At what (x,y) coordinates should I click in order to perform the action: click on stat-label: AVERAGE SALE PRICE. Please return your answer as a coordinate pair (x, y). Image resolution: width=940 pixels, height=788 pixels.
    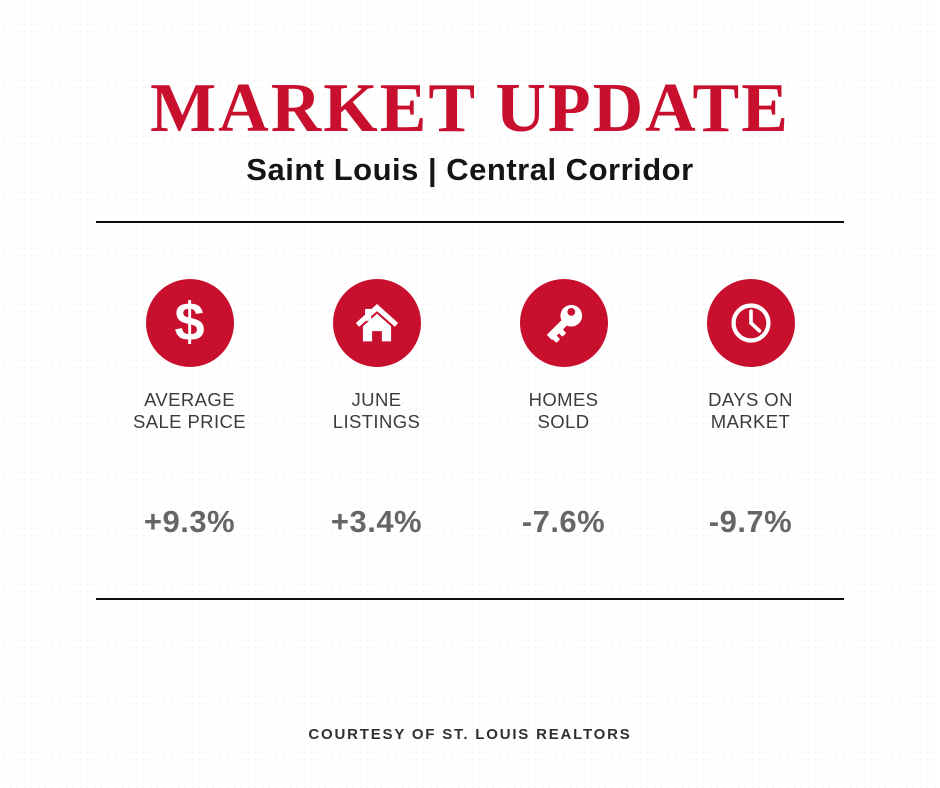
    Looking at the image, I should click on (189, 411).